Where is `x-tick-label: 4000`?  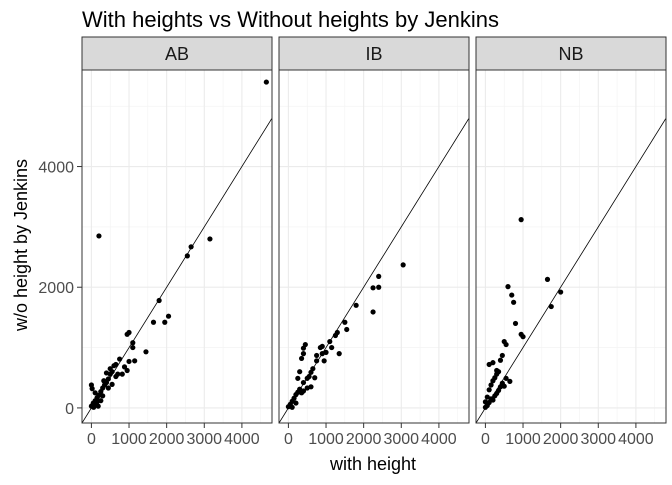 x-tick-label: 4000 is located at coordinates (242, 439).